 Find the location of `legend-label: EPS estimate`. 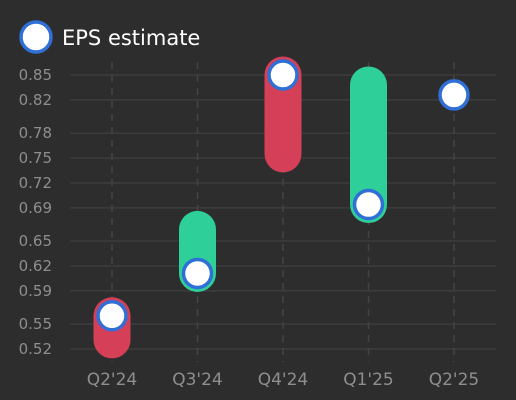

legend-label: EPS estimate is located at coordinates (131, 38).